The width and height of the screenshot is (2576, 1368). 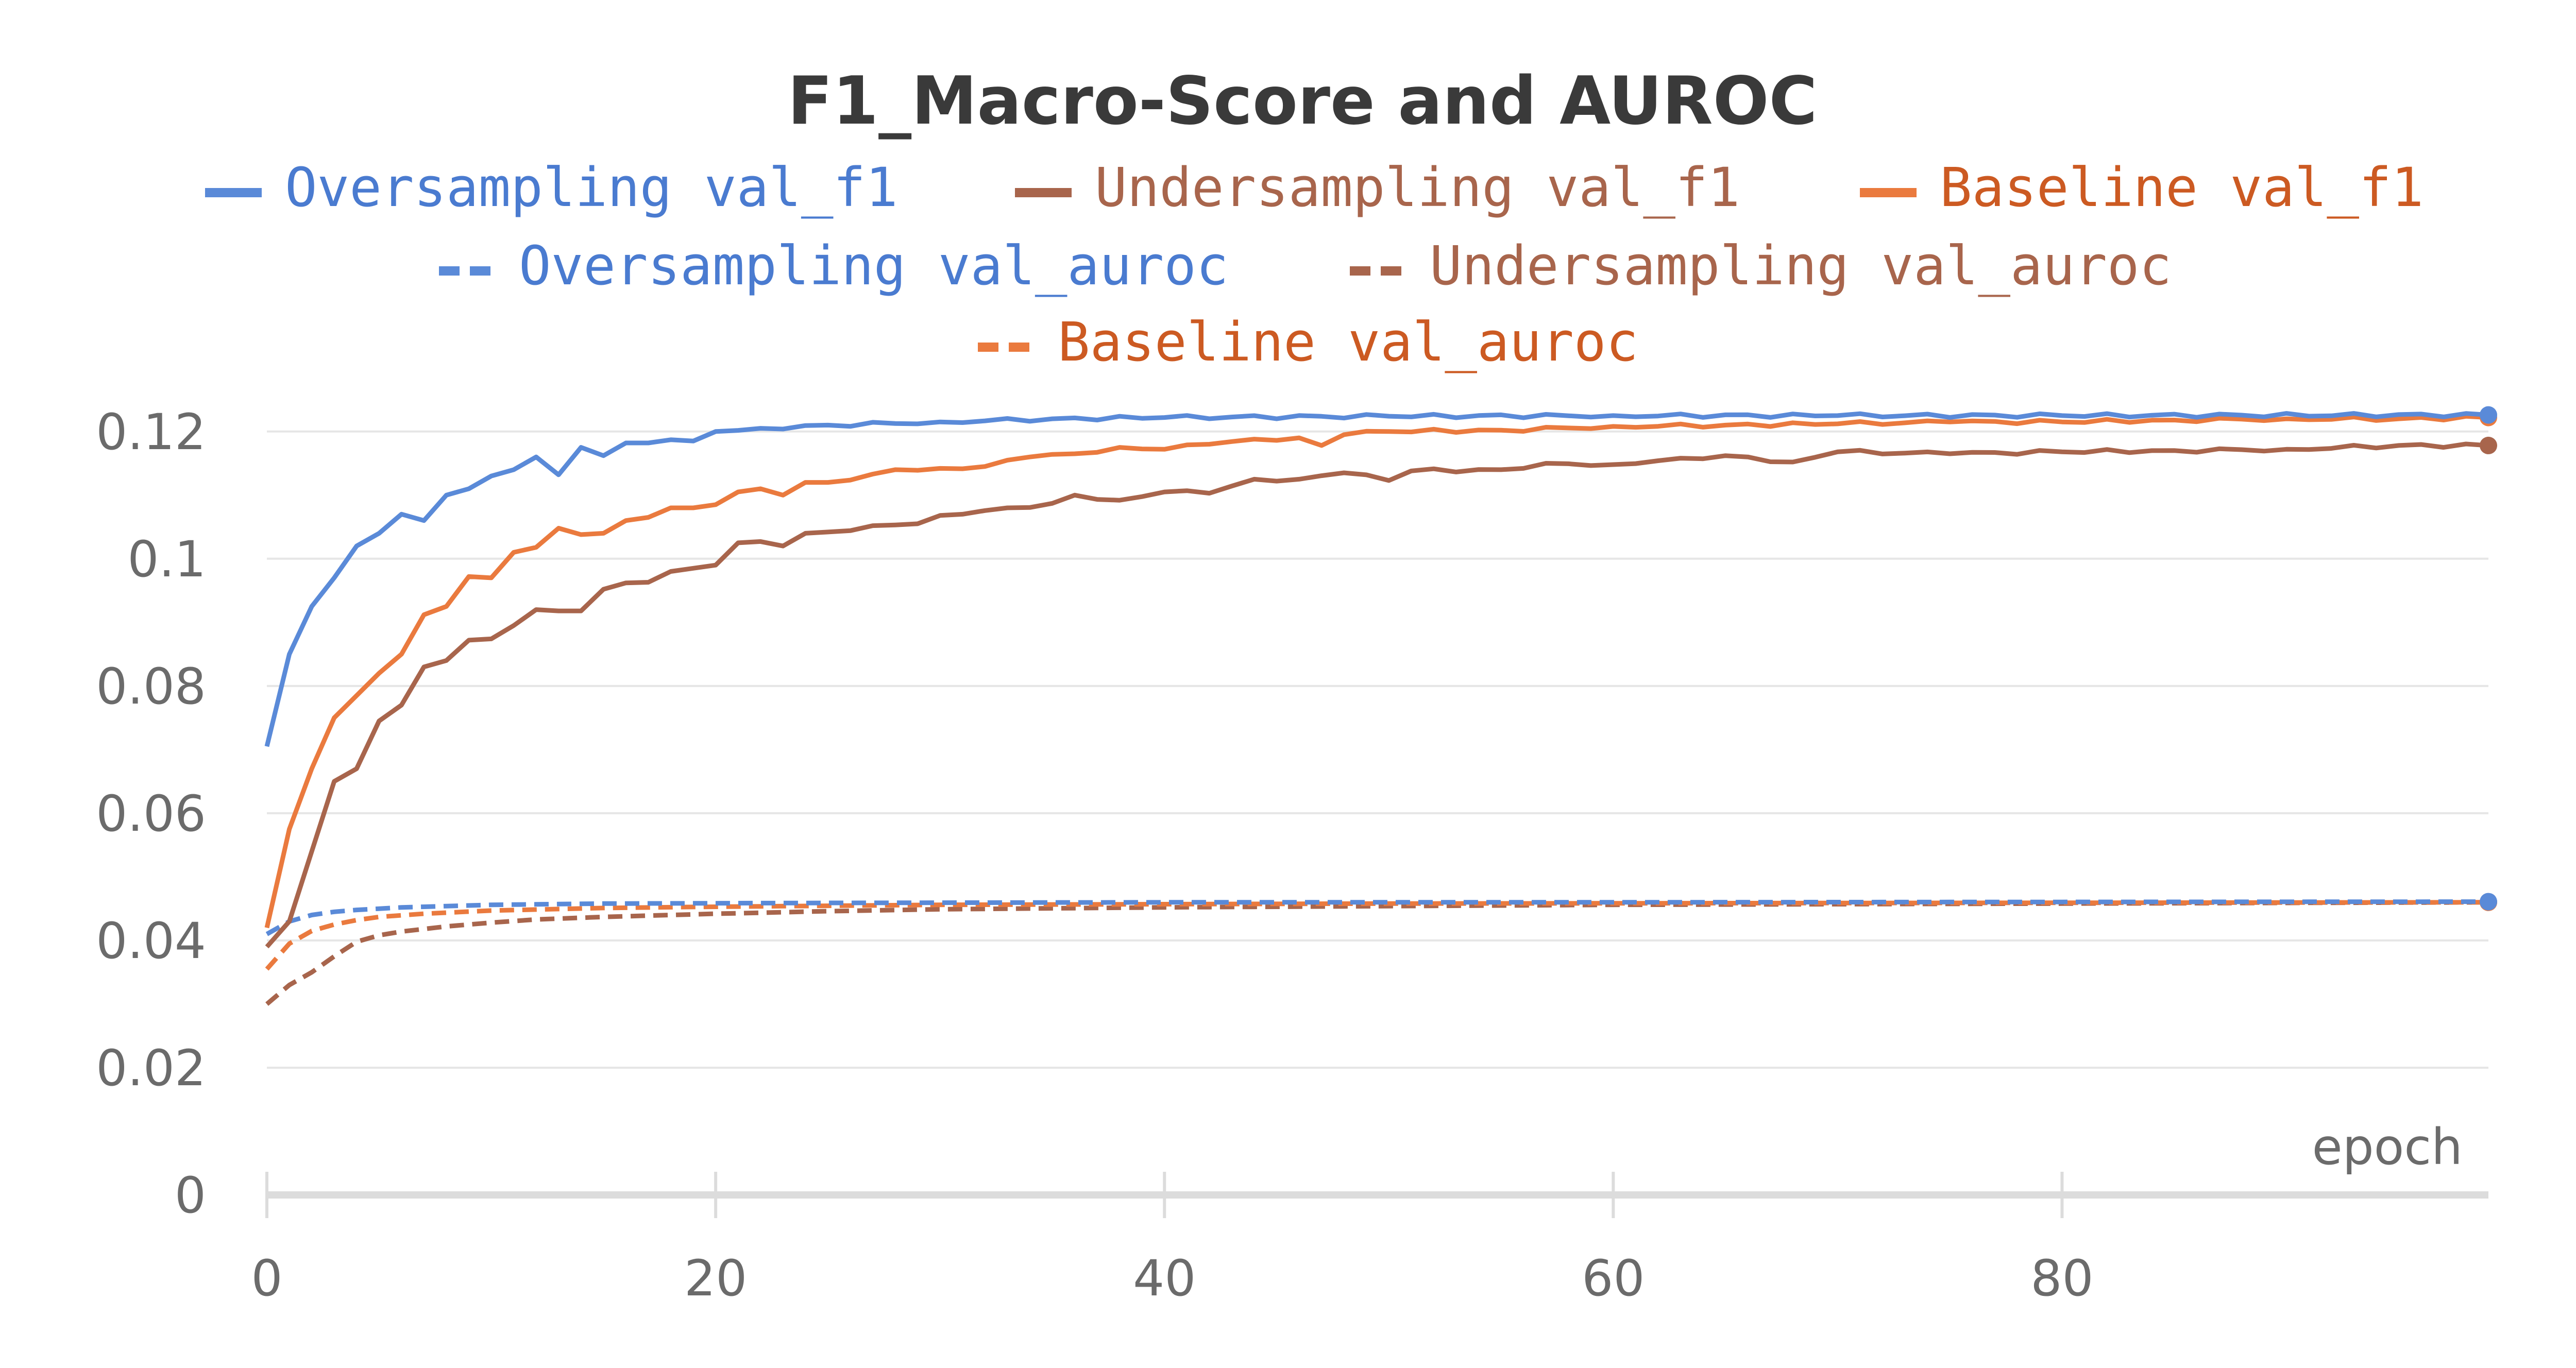 I want to click on x-axis-label: epoch, so click(x=2387, y=1147).